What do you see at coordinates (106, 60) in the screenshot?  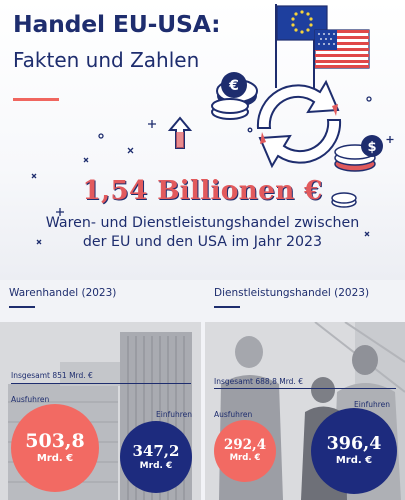 I see `page-subtitle: Fakten und Zahlen` at bounding box center [106, 60].